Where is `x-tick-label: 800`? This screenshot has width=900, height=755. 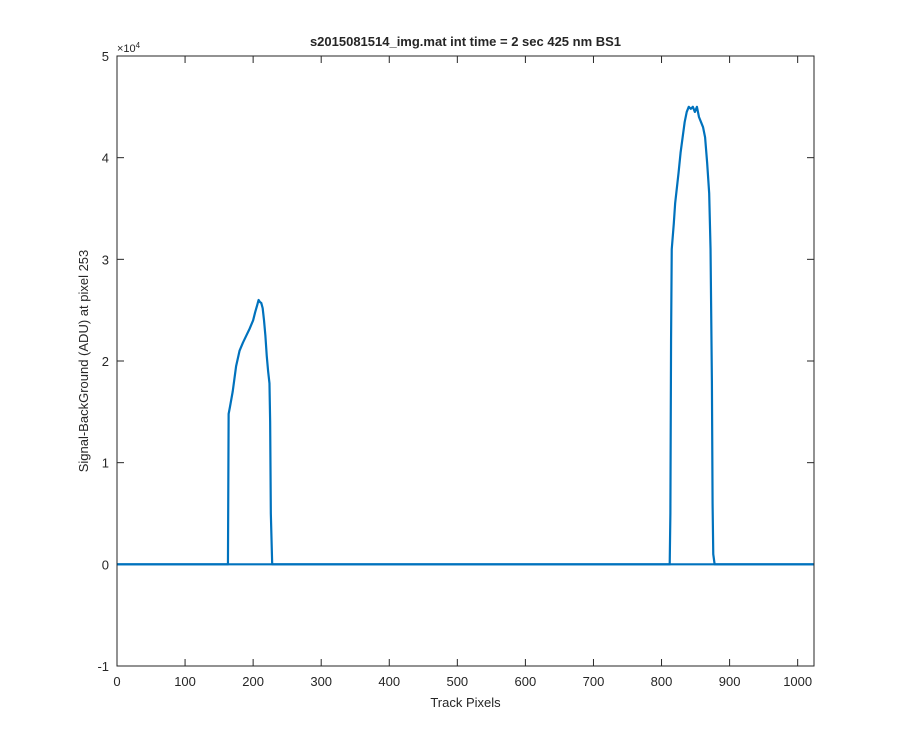 x-tick-label: 800 is located at coordinates (662, 681).